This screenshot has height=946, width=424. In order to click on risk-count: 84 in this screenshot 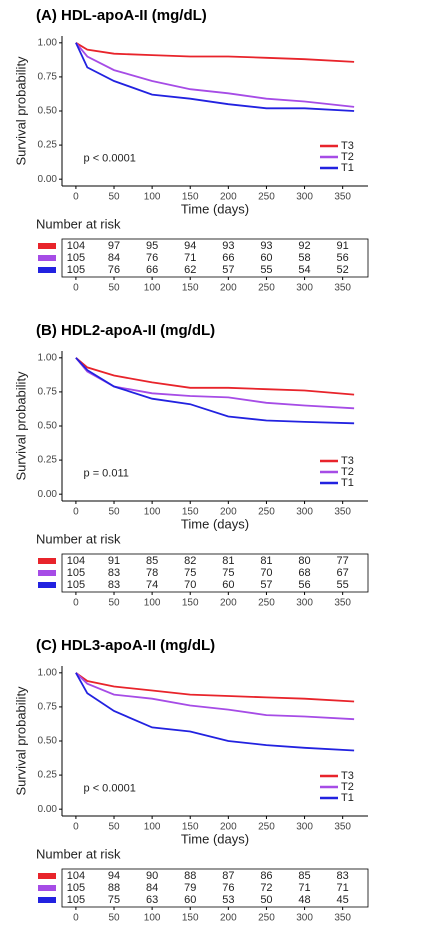, I will do `click(152, 888)`.